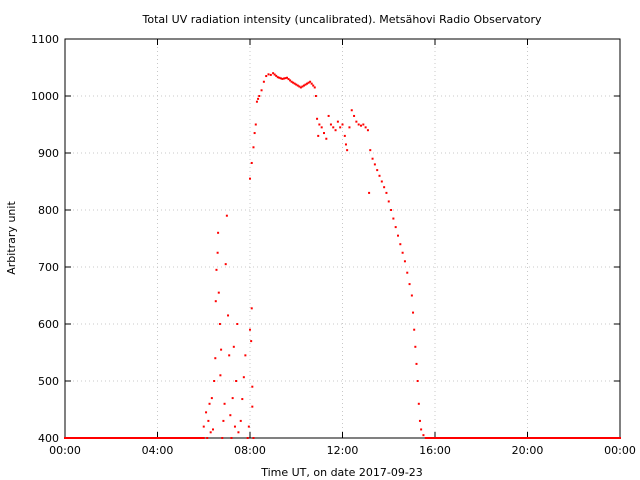  Describe the element at coordinates (65, 450) in the screenshot. I see `x-tick-label: 00:00` at that location.